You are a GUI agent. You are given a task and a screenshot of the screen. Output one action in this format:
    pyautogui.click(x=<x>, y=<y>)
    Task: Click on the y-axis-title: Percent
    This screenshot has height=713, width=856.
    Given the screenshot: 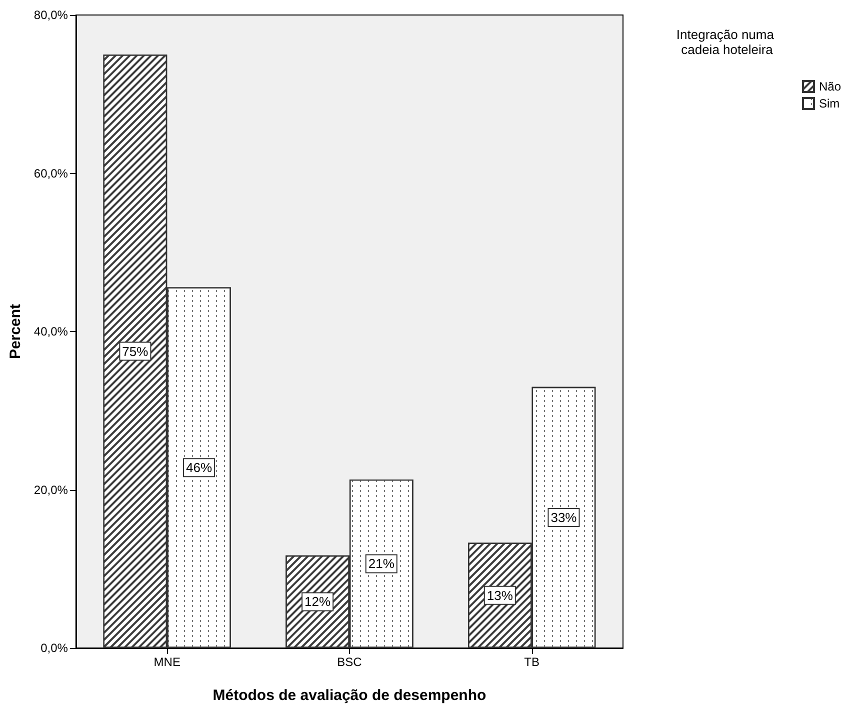 What is the action you would take?
    pyautogui.click(x=15, y=332)
    